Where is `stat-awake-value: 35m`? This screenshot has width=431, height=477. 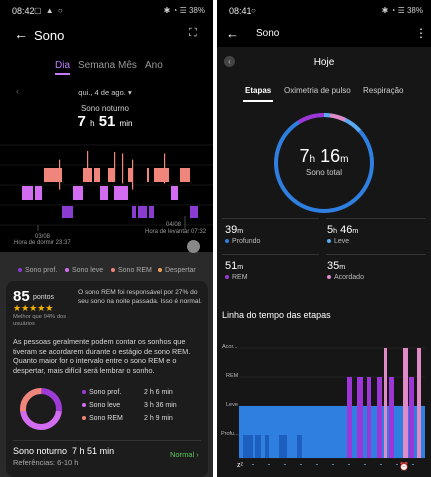
stat-awake-value: 35m is located at coordinates (336, 266).